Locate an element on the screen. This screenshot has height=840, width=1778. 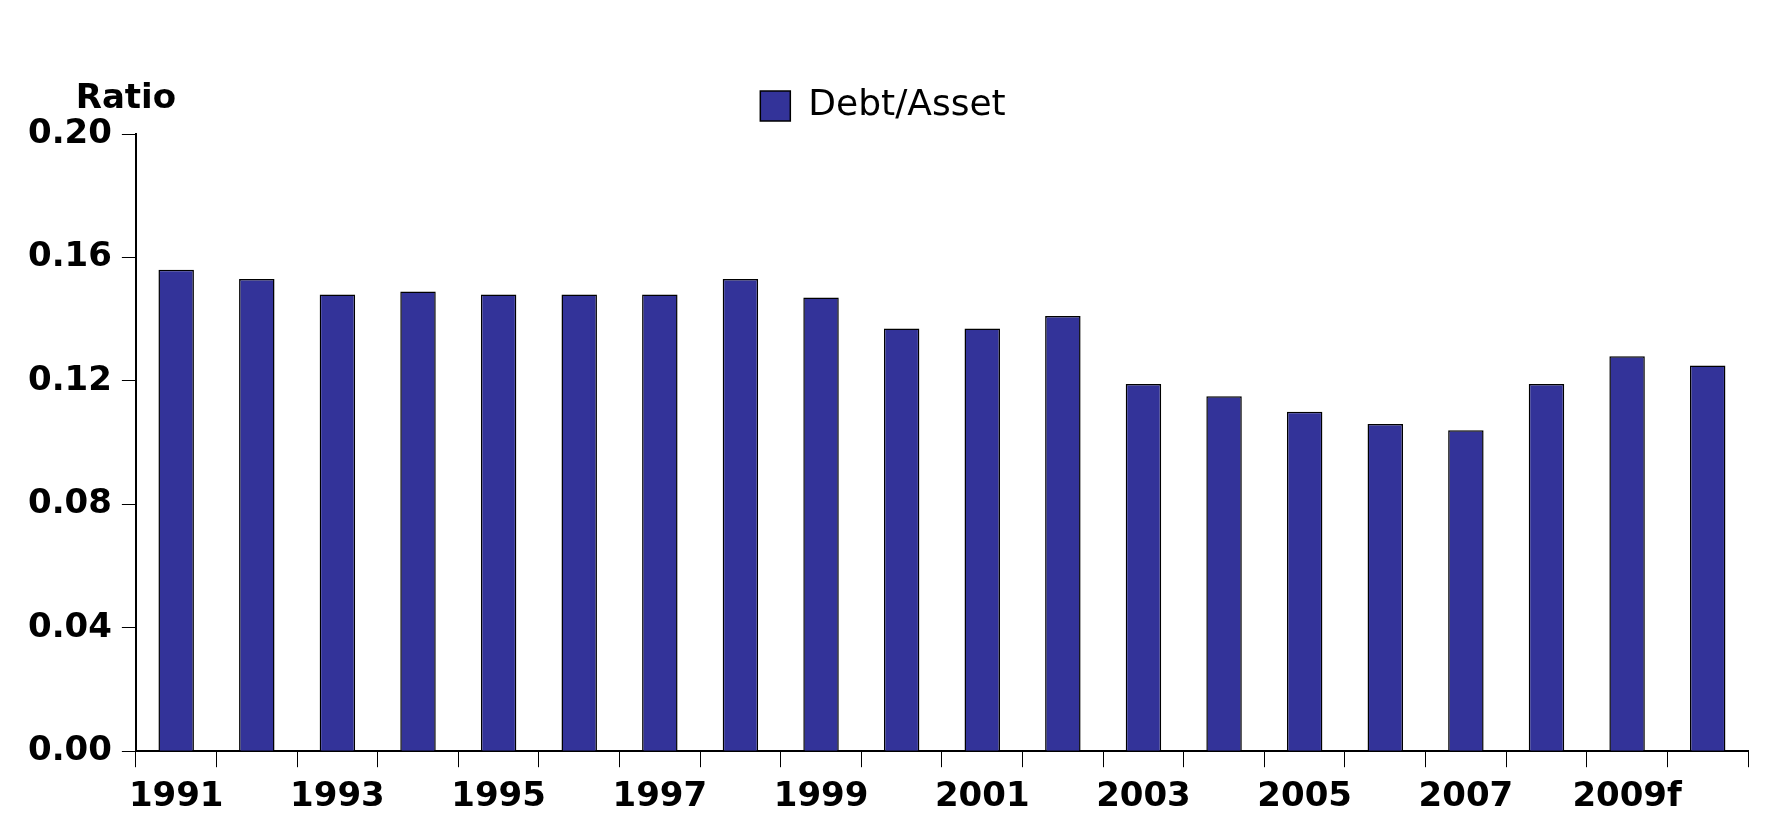
x-tick-label: 2009f is located at coordinates (1628, 794).